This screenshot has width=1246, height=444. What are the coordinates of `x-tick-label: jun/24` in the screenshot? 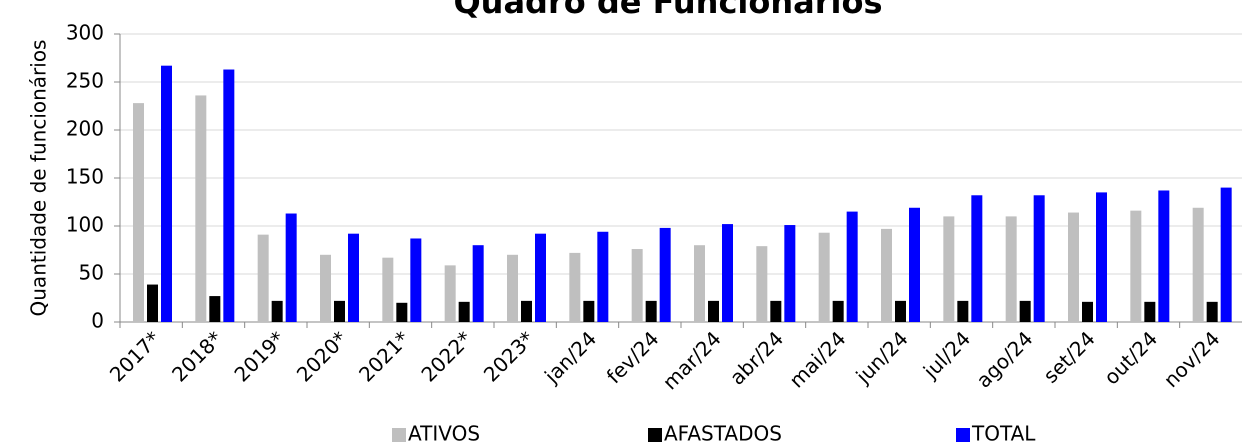 It's located at (882, 357).